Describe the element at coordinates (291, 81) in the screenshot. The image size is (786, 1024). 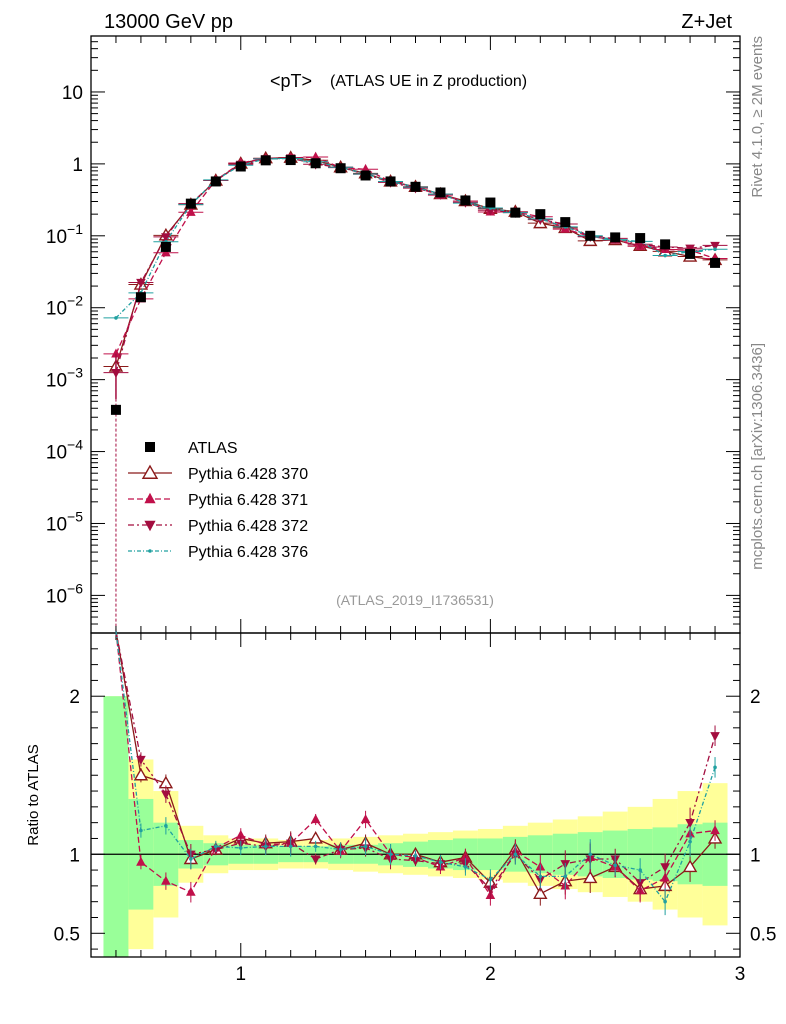
I see `chart-title-main: <pT>` at that location.